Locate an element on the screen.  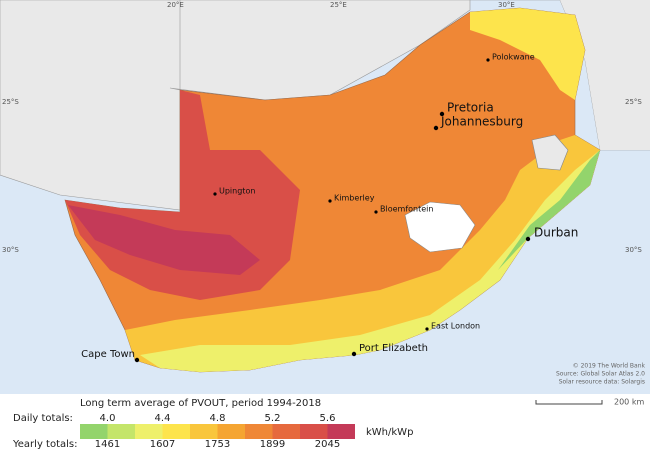
mozambique is located at coordinates (560, 75).